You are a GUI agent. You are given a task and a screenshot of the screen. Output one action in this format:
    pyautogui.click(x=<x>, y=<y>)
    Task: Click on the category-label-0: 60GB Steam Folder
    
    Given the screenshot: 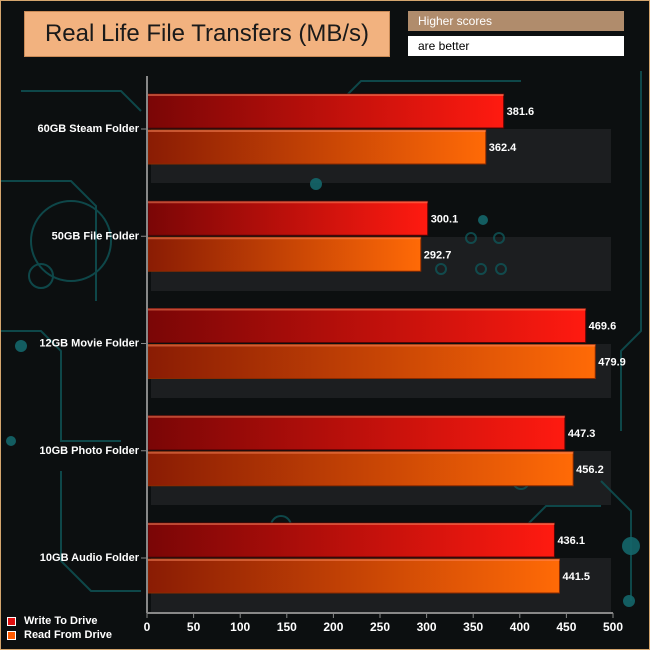 What is the action you would take?
    pyautogui.click(x=89, y=129)
    